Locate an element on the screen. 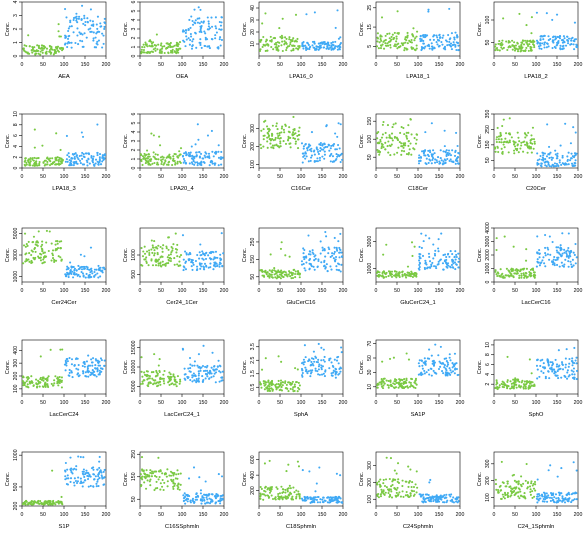 The height and width of the screenshot is (553, 584). x-tick-label: 150 is located at coordinates (85, 515).